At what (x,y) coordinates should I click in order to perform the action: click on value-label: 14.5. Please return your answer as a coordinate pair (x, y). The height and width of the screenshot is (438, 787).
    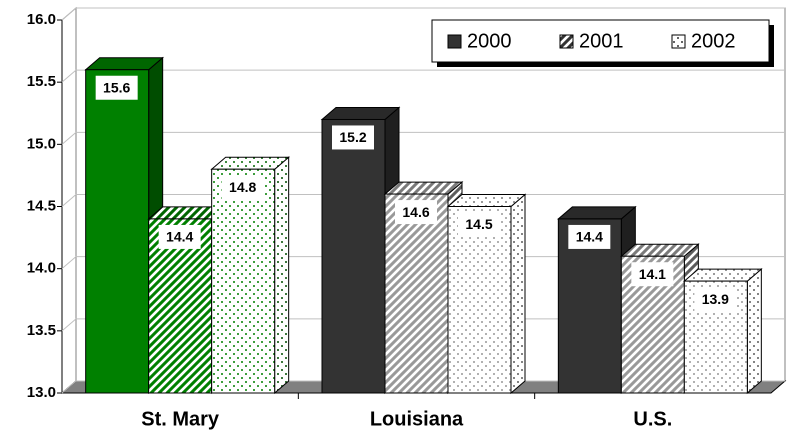
    Looking at the image, I should click on (478, 224).